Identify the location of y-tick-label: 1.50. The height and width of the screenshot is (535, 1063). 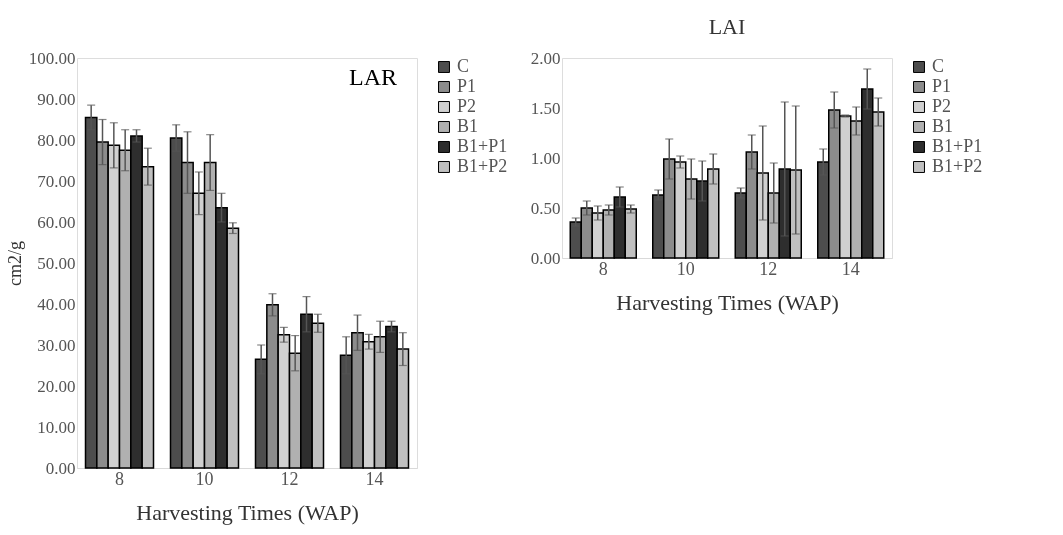
(545, 108).